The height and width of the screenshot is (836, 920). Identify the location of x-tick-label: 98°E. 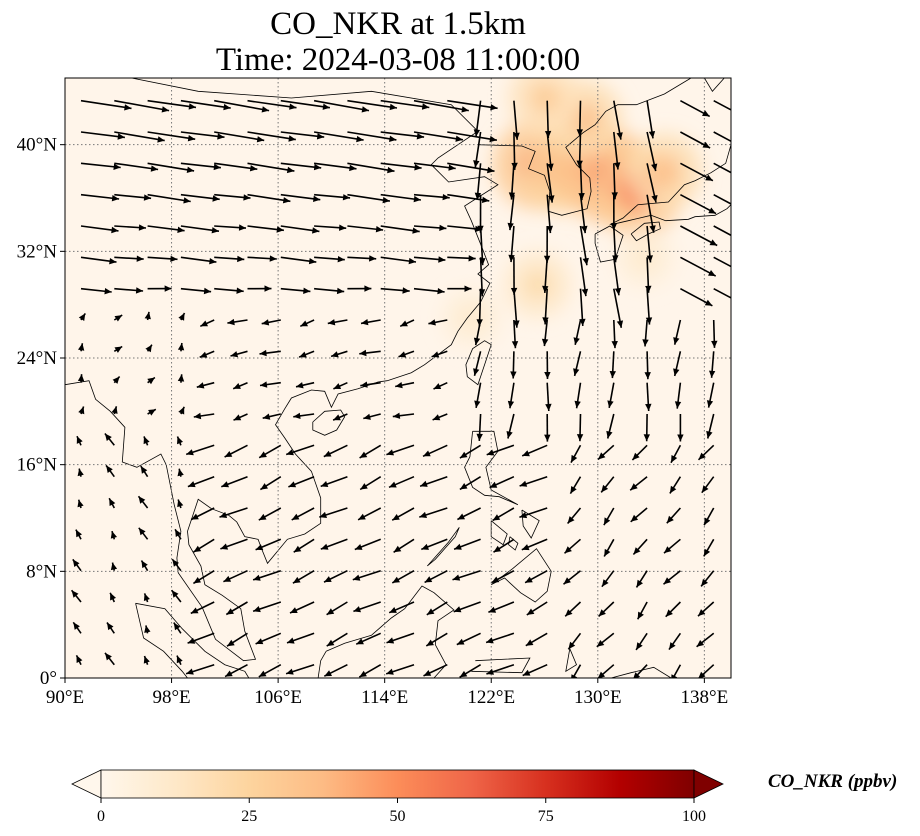
(171, 697).